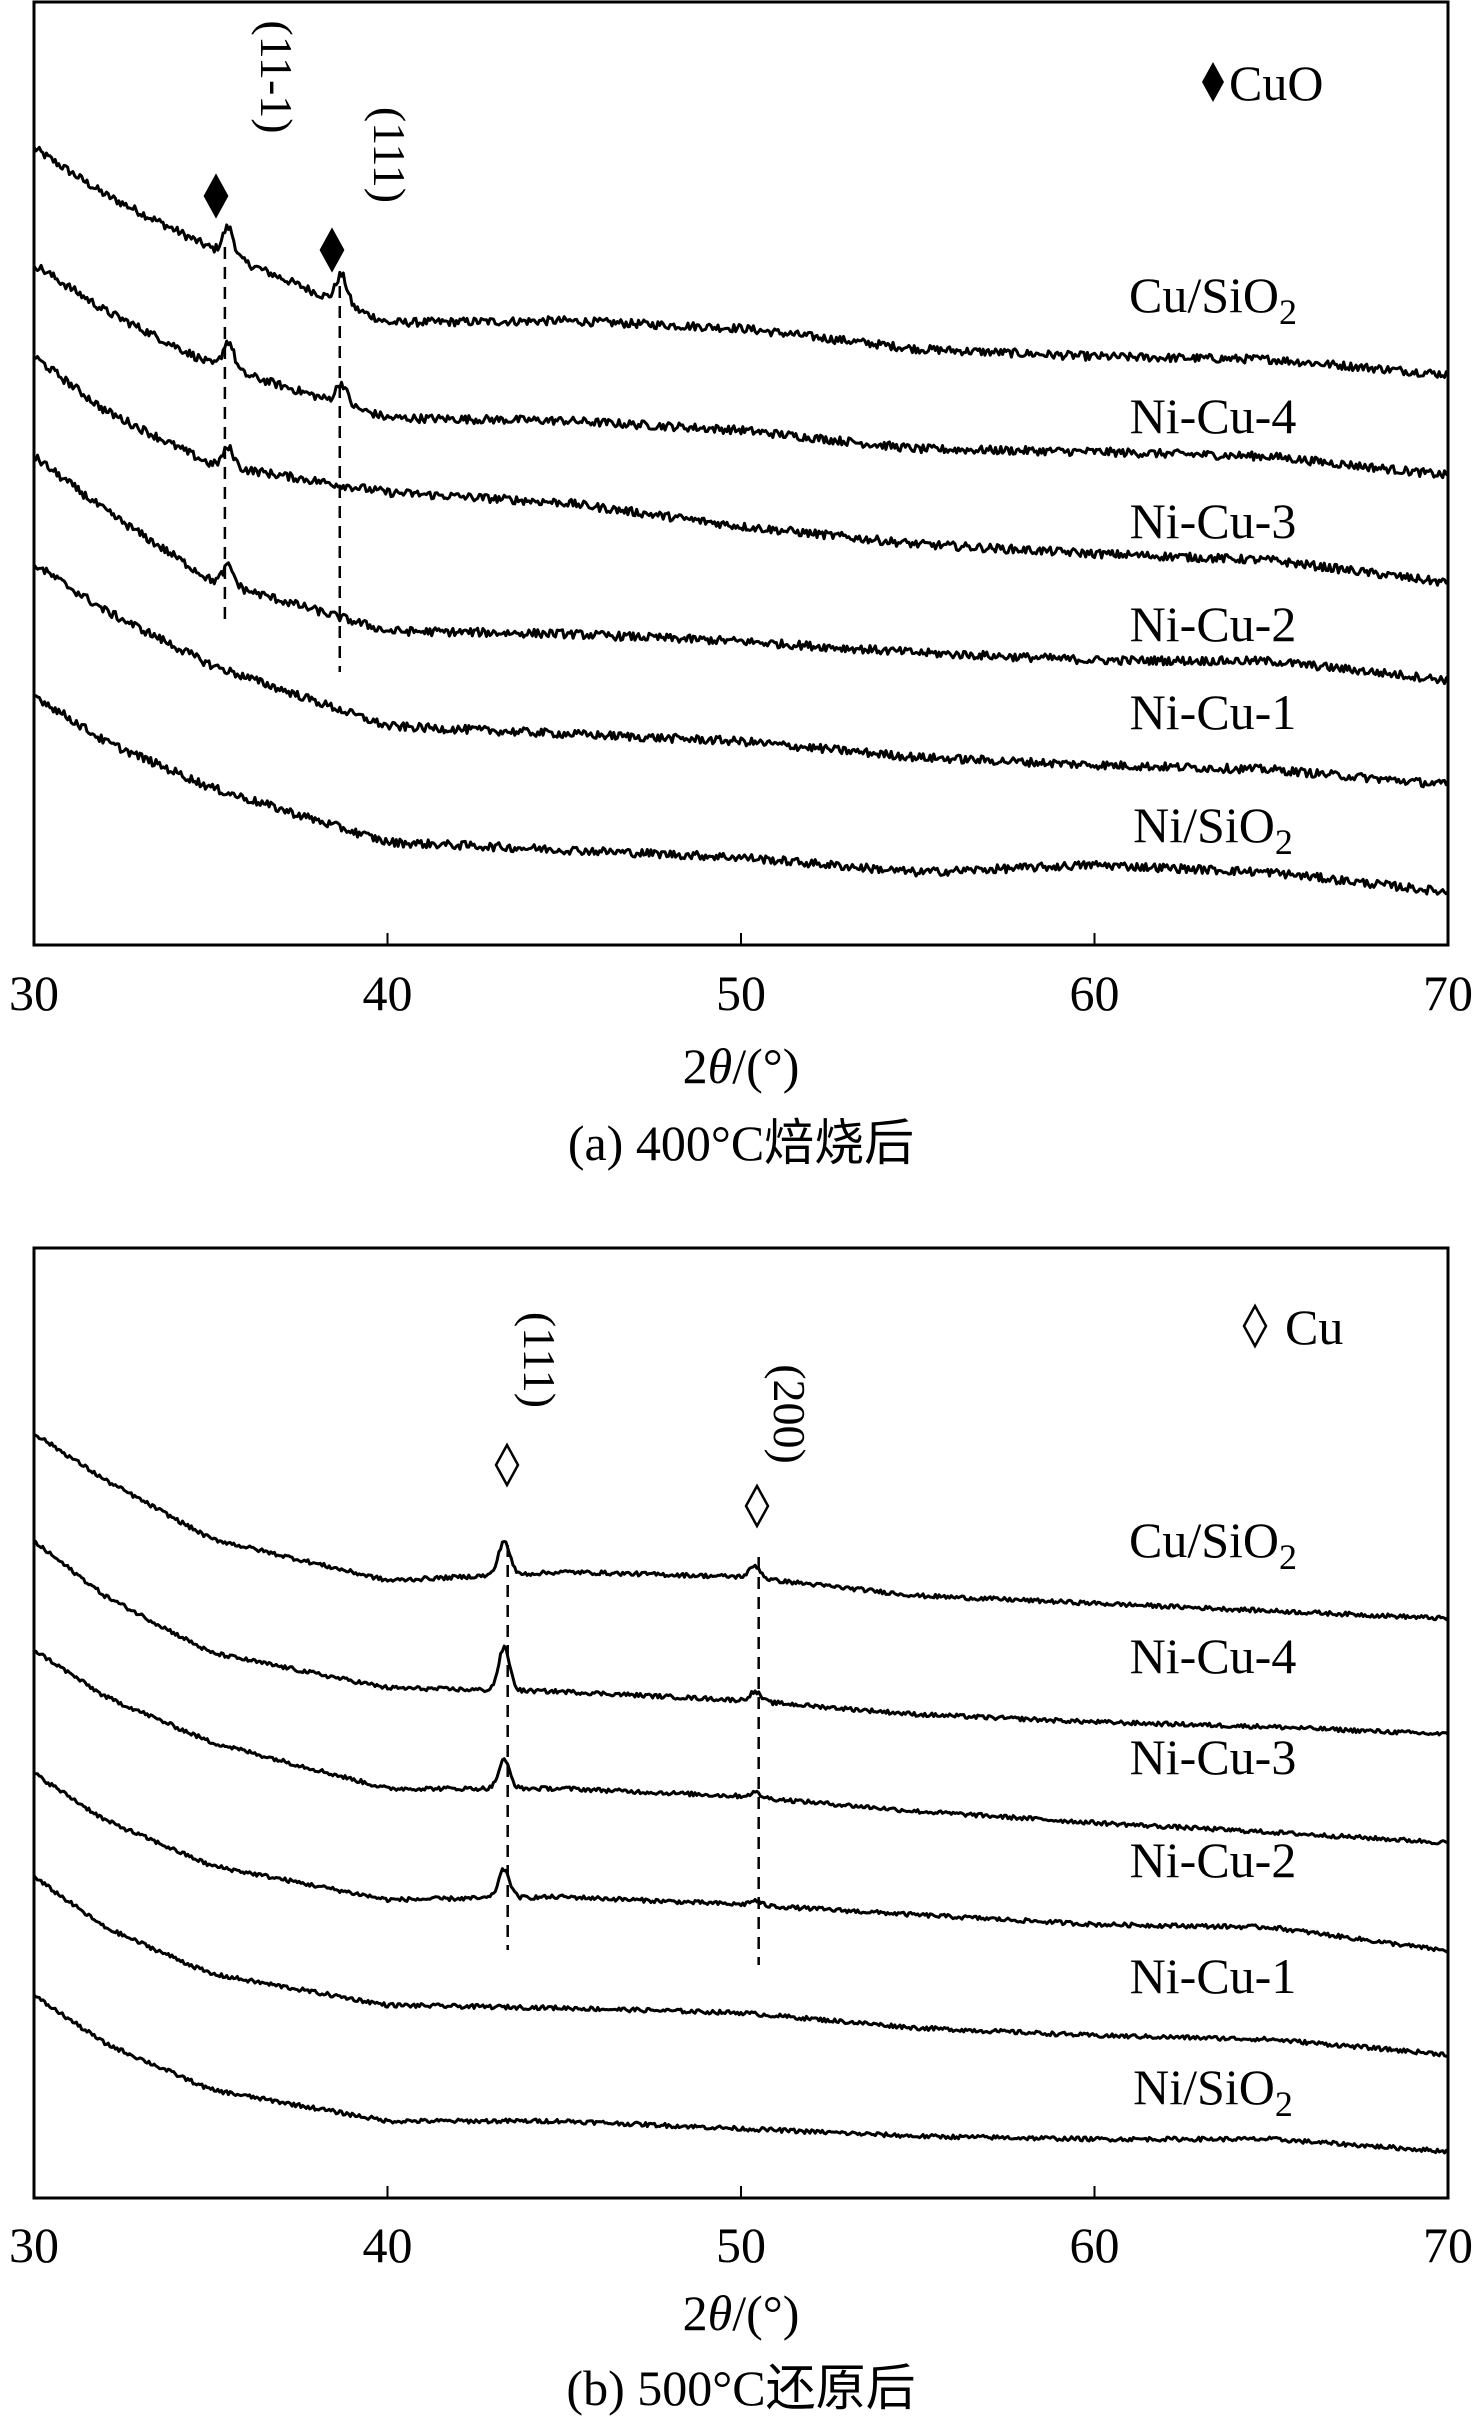 Image resolution: width=1477 pixels, height=2422 pixels. What do you see at coordinates (1314, 1327) in the screenshot?
I see `legend-label: Cu` at bounding box center [1314, 1327].